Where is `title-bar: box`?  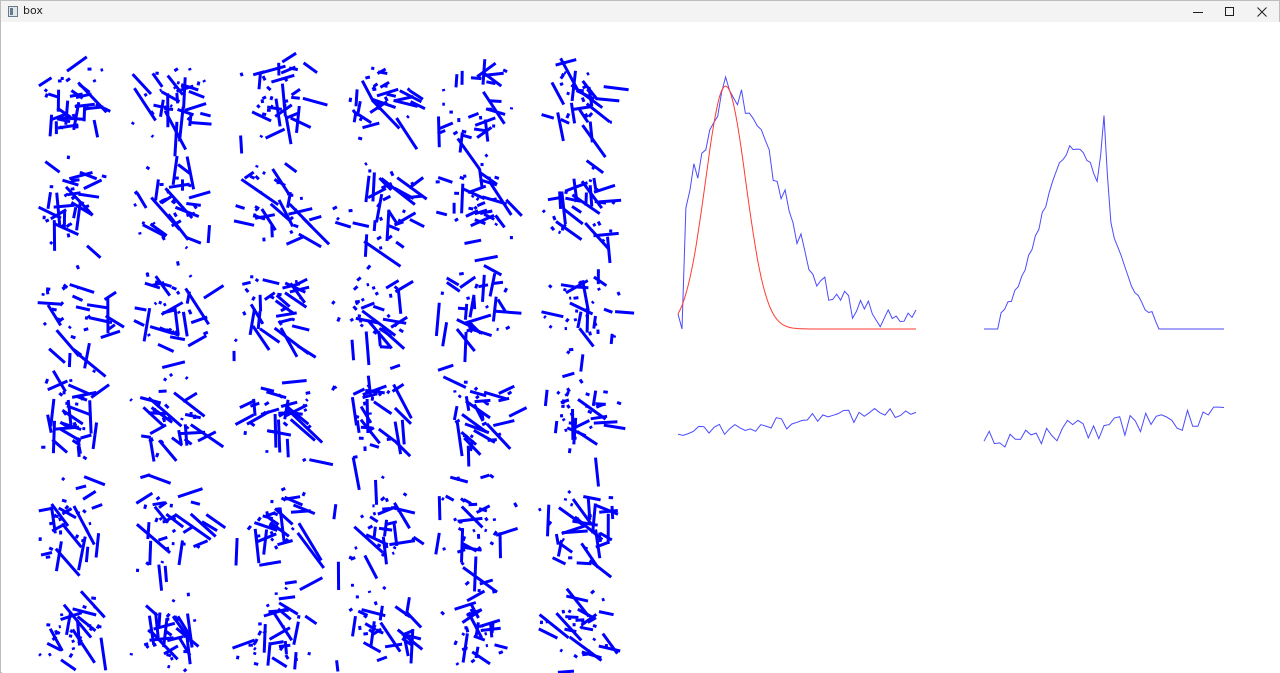 title-bar: box is located at coordinates (640, 11).